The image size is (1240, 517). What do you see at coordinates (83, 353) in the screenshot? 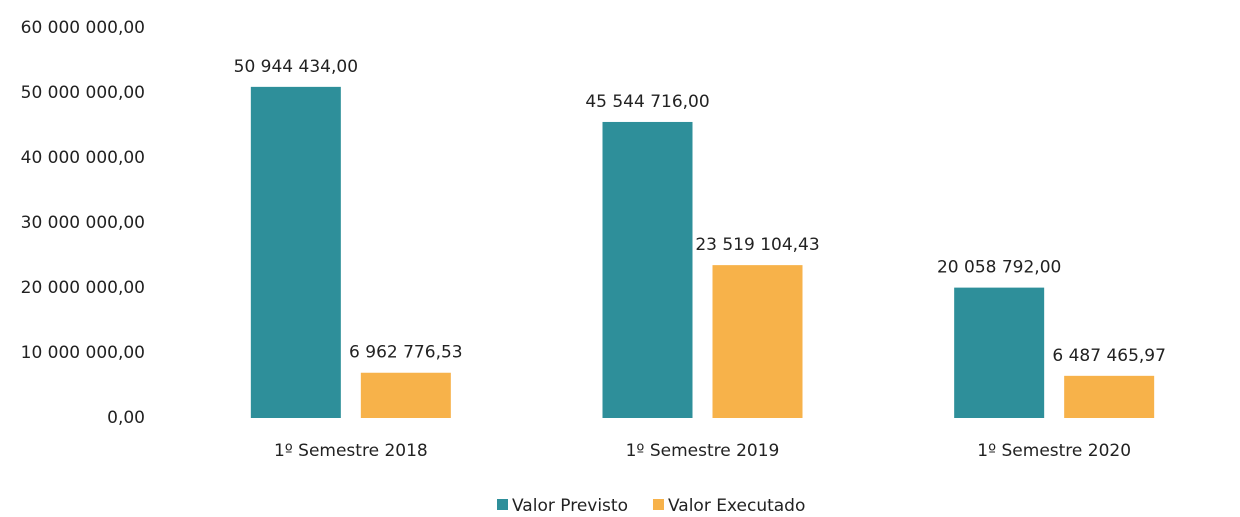
I see `y-tick-label: 10 000 000,00` at bounding box center [83, 353].